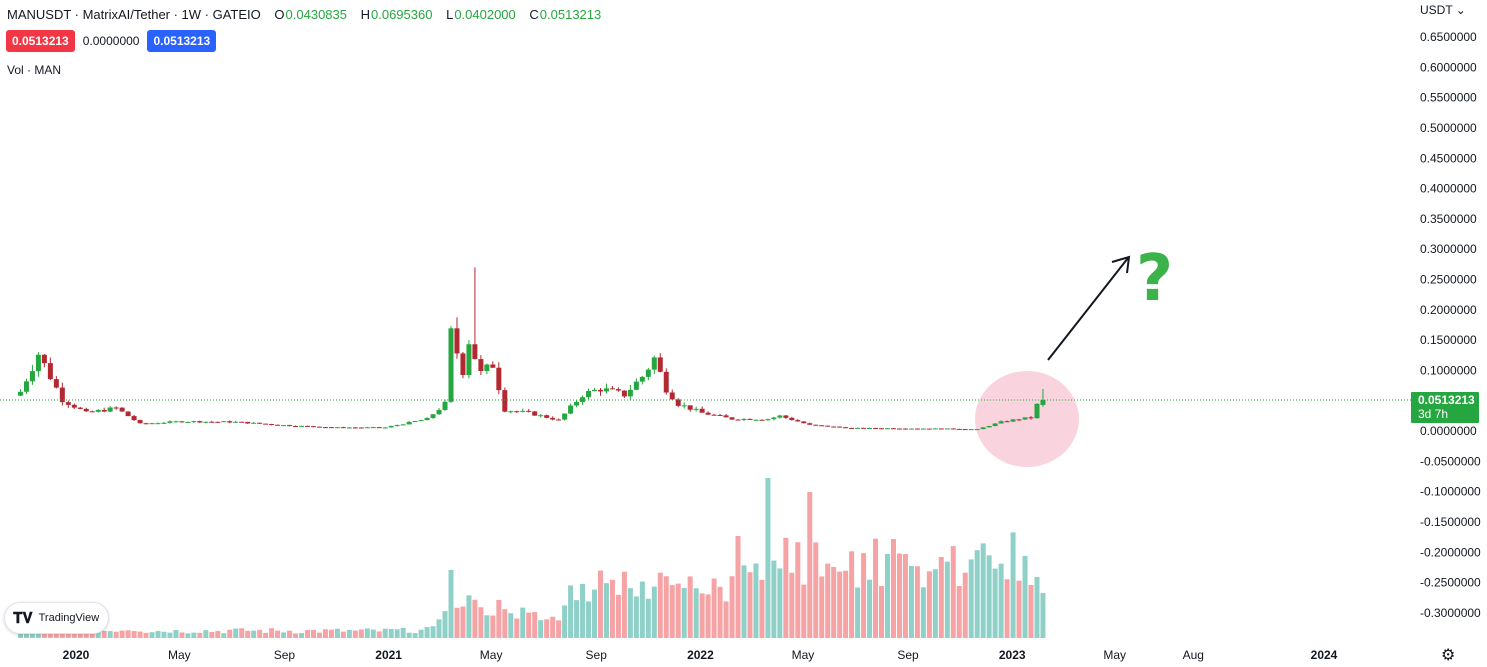  I want to click on price-tick-label: -0.0500000, so click(1450, 461).